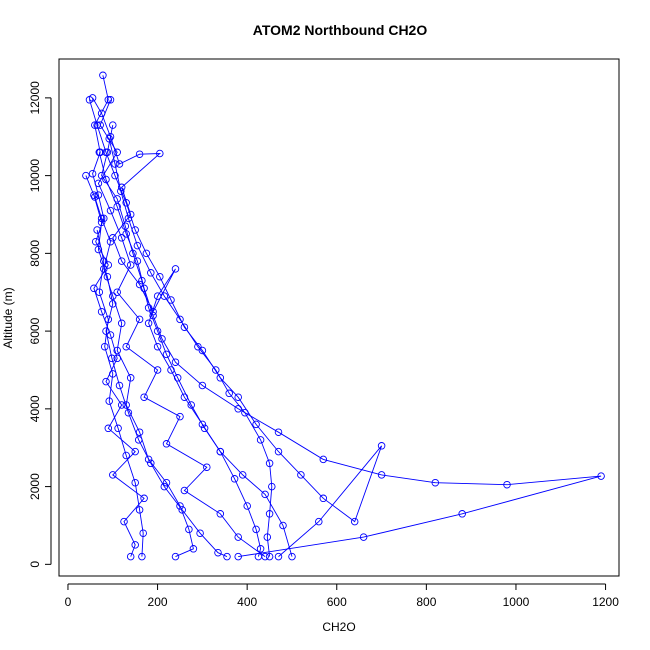  What do you see at coordinates (426, 602) in the screenshot?
I see `x-tick-label: 800` at bounding box center [426, 602].